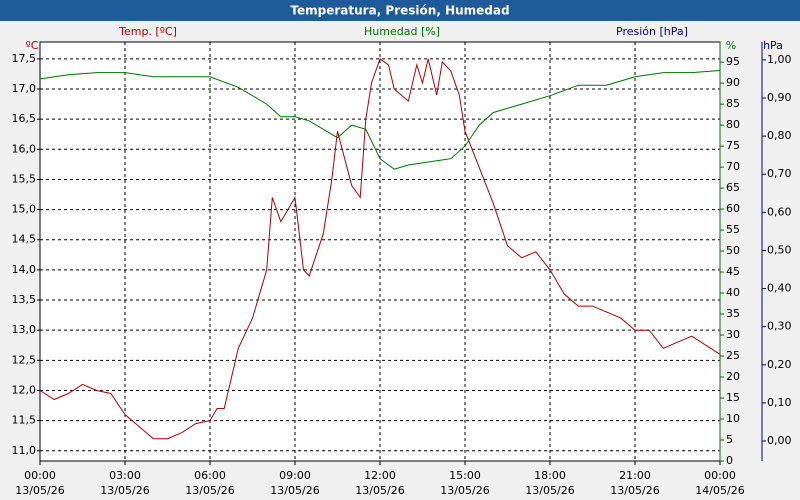 Image resolution: width=800 pixels, height=500 pixels. Describe the element at coordinates (779, 440) in the screenshot. I see `y3-tick-label: 0,00` at that location.